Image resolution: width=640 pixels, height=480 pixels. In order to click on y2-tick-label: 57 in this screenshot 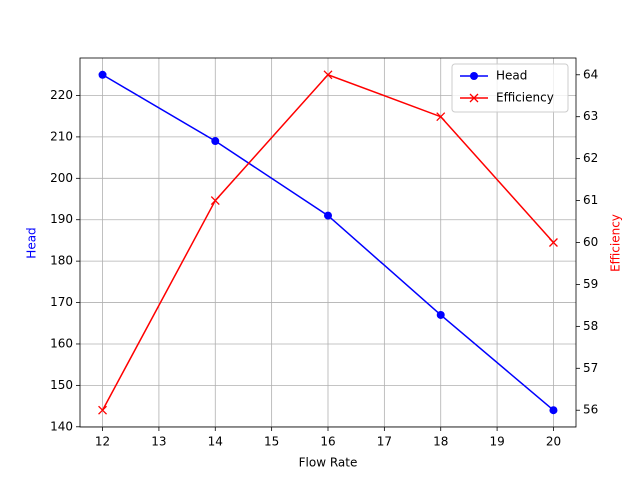, I will do `click(590, 368)`.